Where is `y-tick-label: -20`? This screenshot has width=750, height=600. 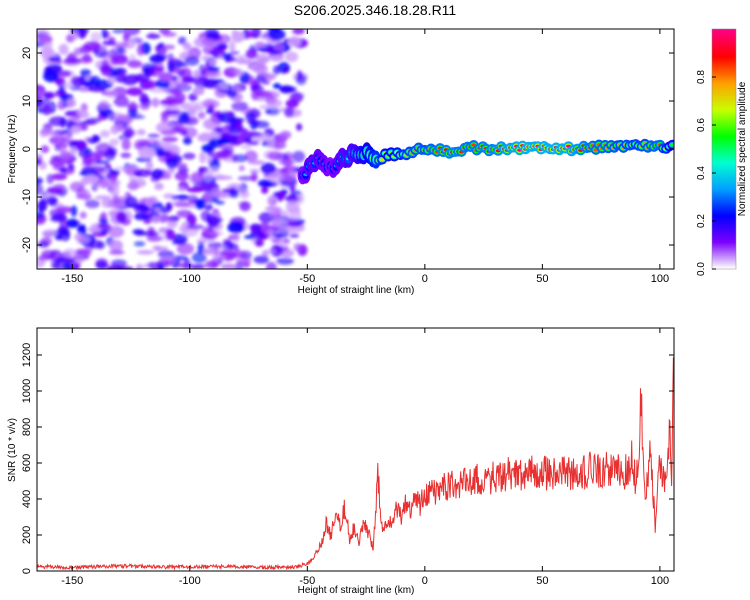
y-tick-label: -20 is located at coordinates (27, 245).